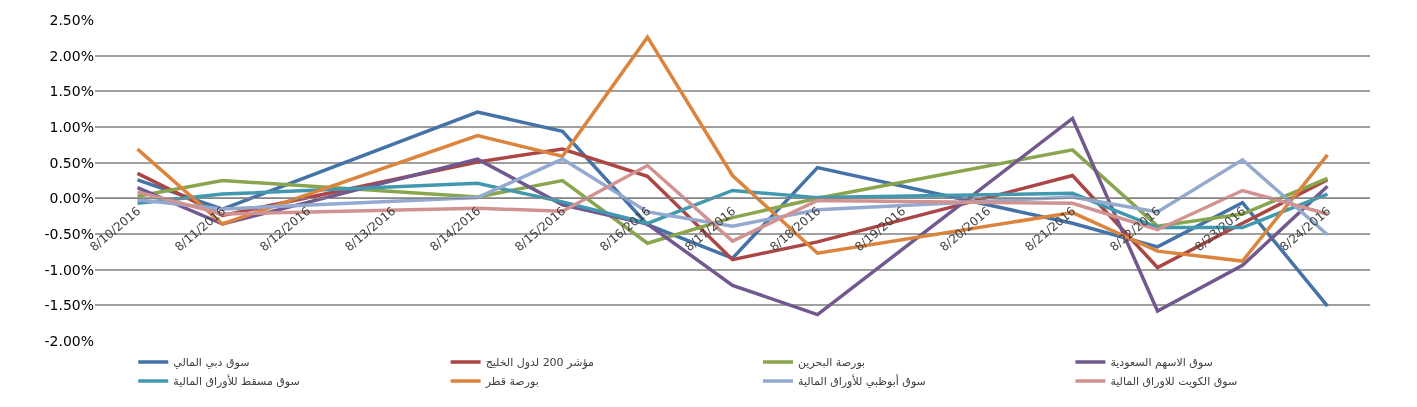 The image size is (1417, 407). What do you see at coordinates (71, 91) in the screenshot?
I see `y-tick-label: 1.50%` at bounding box center [71, 91].